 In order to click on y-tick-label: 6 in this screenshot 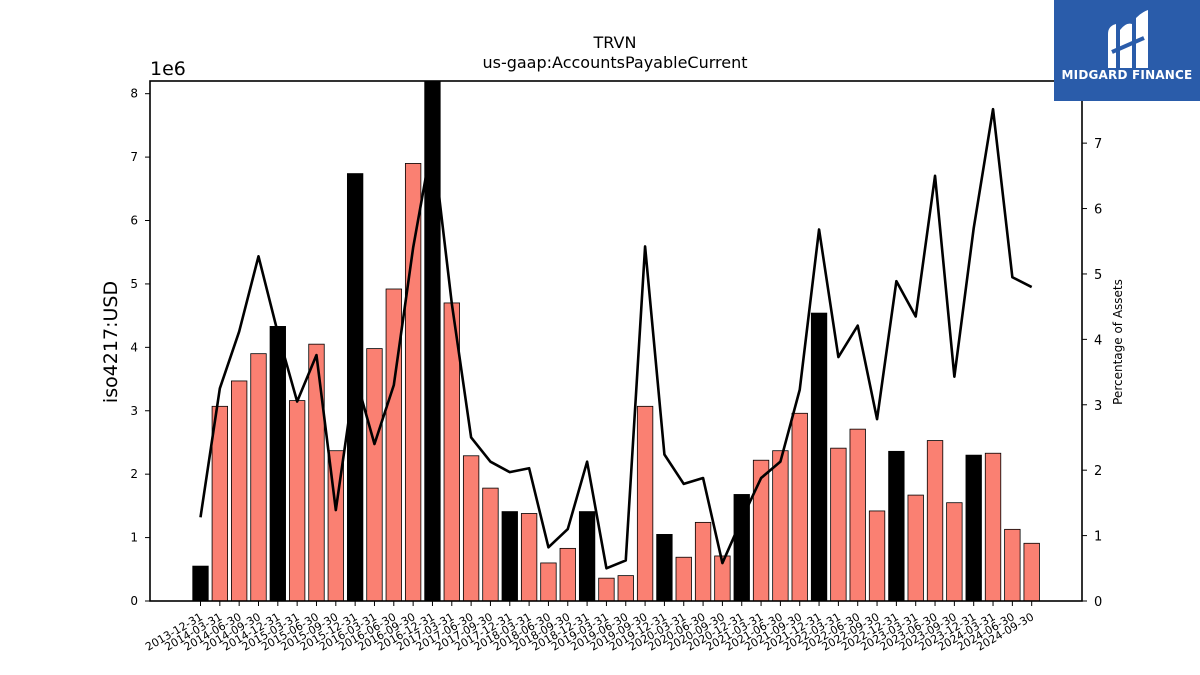, I will do `click(134, 221)`.